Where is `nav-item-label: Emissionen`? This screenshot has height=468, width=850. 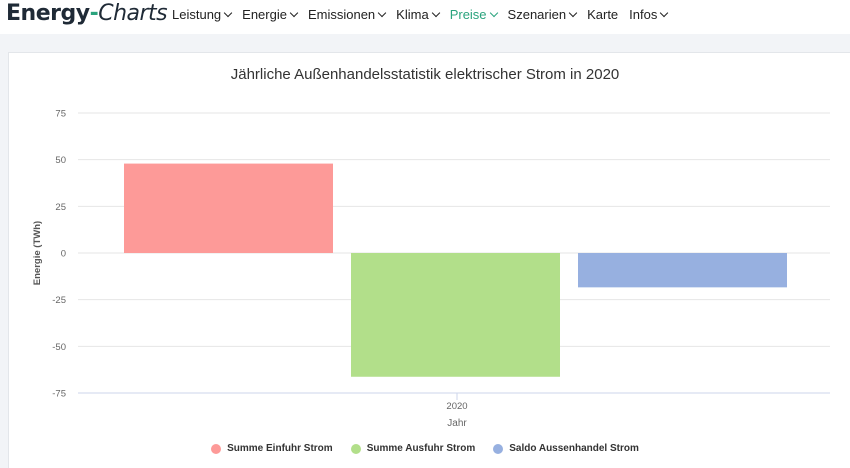 nav-item-label: Emissionen is located at coordinates (341, 14).